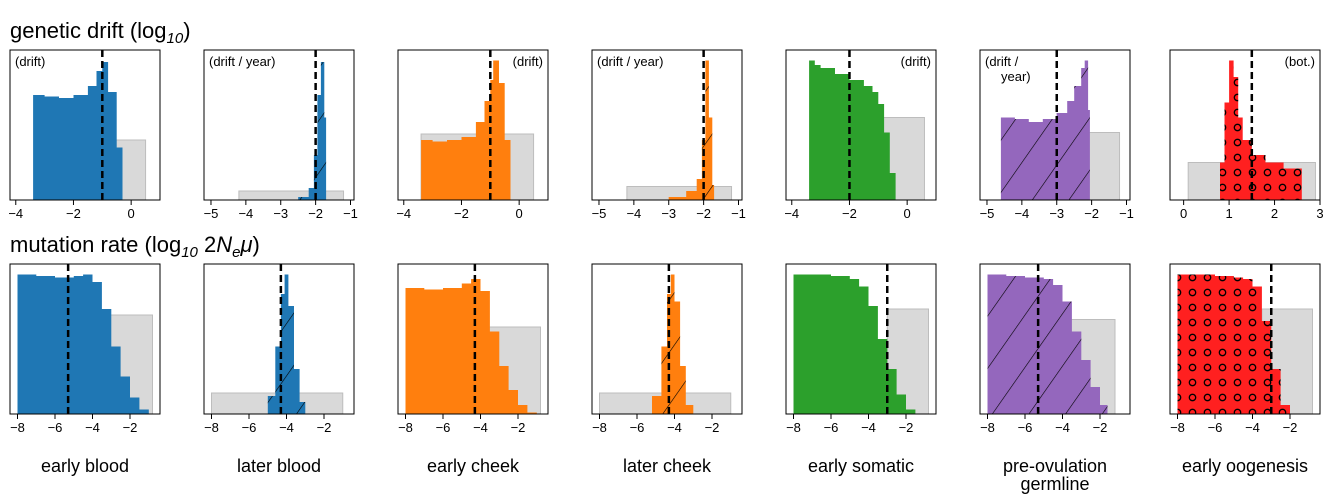 The height and width of the screenshot is (496, 1340). What do you see at coordinates (135, 246) in the screenshot?
I see `row-title-mutation: mutation rate (log10 2Neμ)` at bounding box center [135, 246].